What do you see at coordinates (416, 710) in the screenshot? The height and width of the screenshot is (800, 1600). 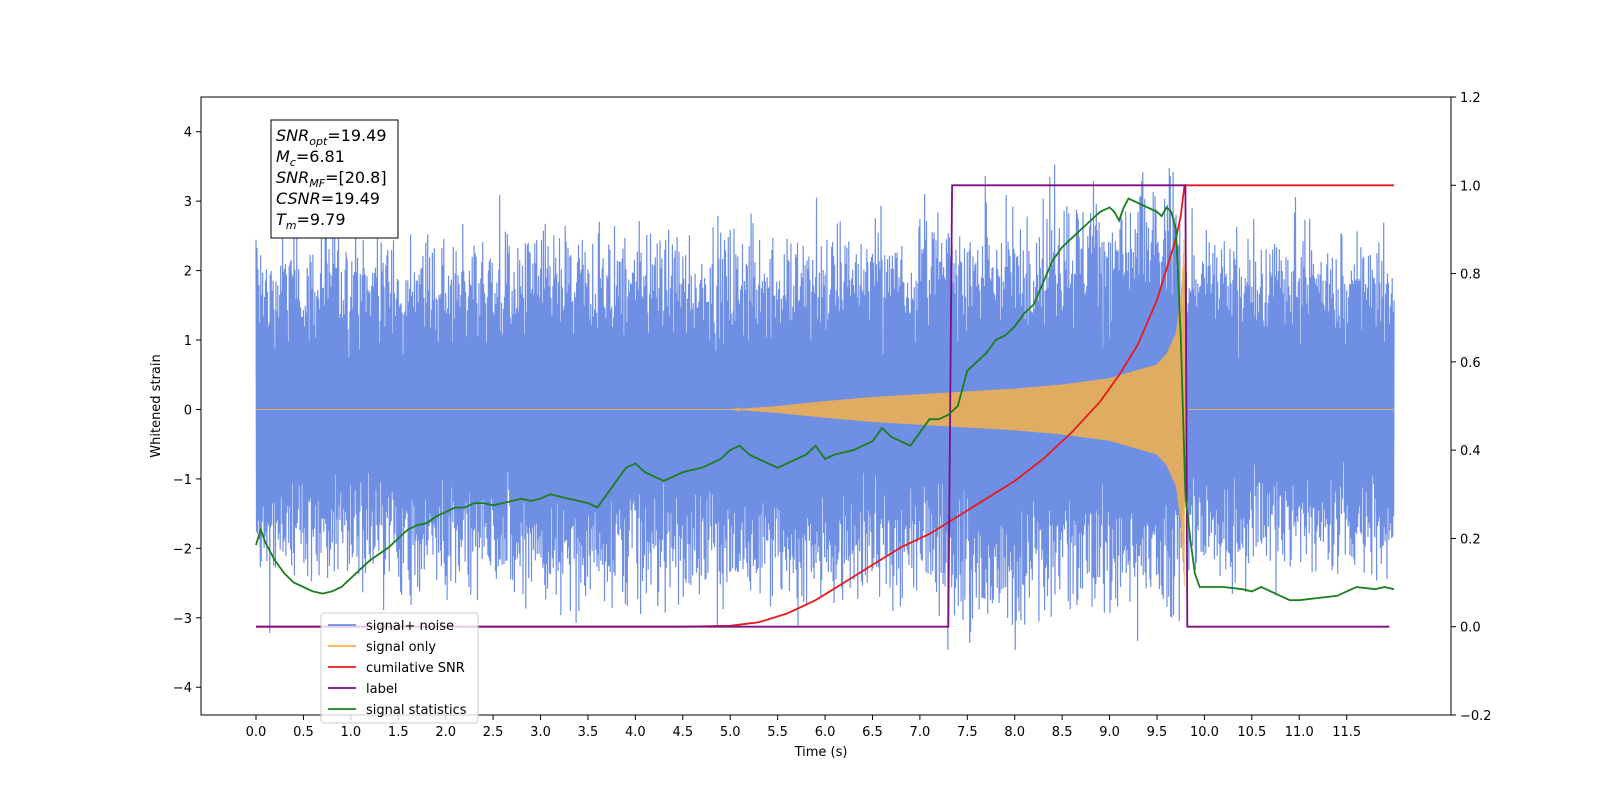 I see `legend-label: signal statistics` at bounding box center [416, 710].